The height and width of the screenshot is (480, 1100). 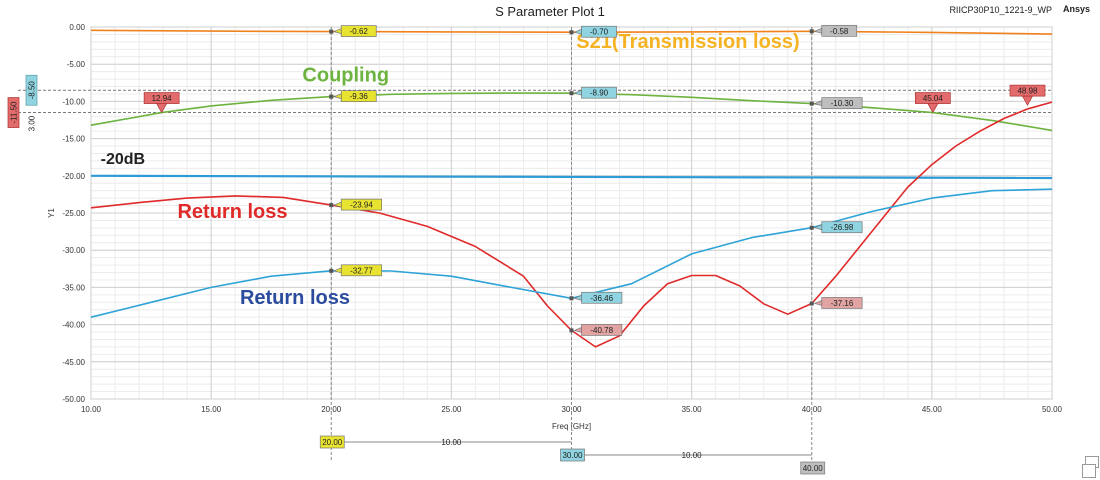 What do you see at coordinates (77, 27) in the screenshot?
I see `y-tick-label: 0.00` at bounding box center [77, 27].